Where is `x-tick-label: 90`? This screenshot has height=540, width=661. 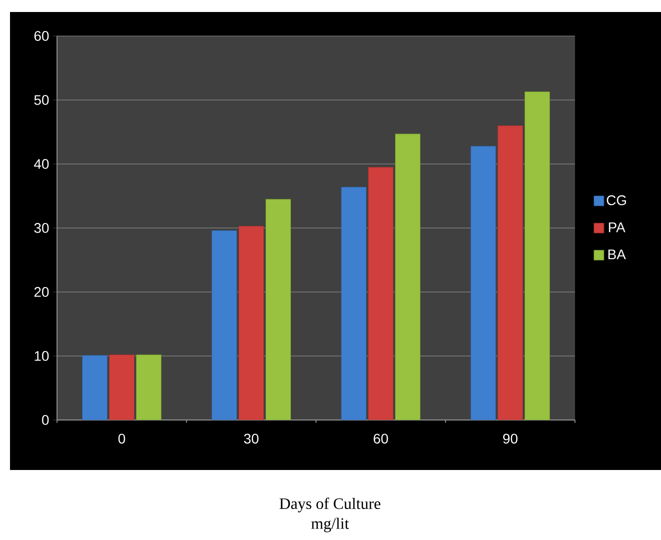 x-tick-label: 90 is located at coordinates (510, 439).